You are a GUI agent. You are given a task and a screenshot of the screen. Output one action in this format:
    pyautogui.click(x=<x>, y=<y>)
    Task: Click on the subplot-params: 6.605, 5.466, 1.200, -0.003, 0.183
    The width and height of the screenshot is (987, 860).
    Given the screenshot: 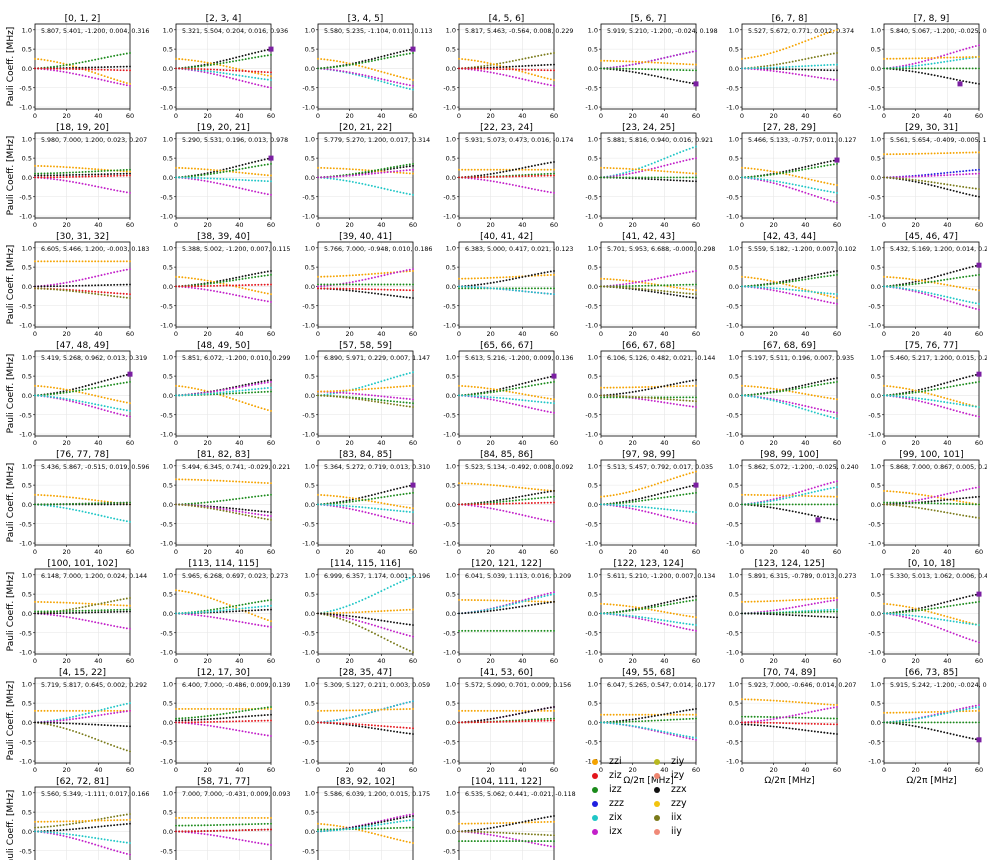 What is the action you would take?
    pyautogui.click(x=95, y=249)
    